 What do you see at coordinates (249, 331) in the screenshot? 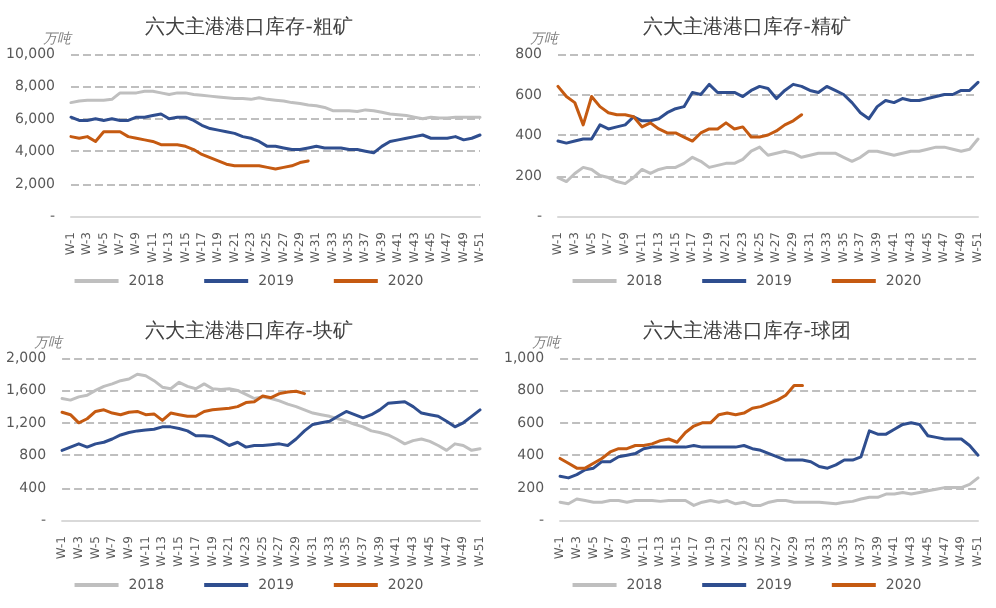
I see `chart-title: 六大主港港口库存-块矿` at bounding box center [249, 331].